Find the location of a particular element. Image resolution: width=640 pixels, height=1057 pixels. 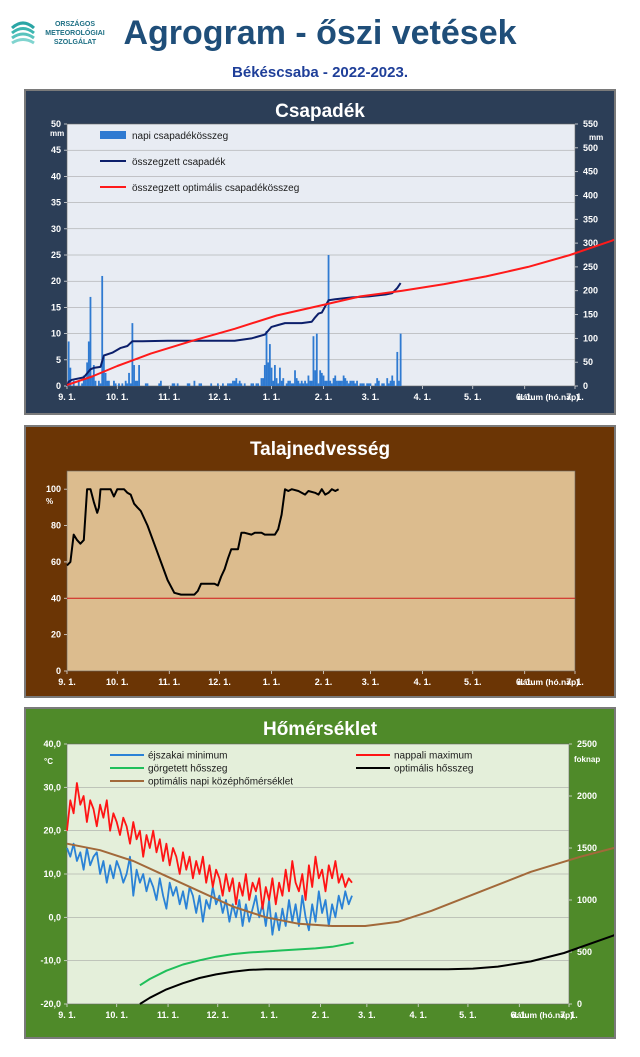

precip-ytick2-label: 0 is located at coordinates (585, 386).